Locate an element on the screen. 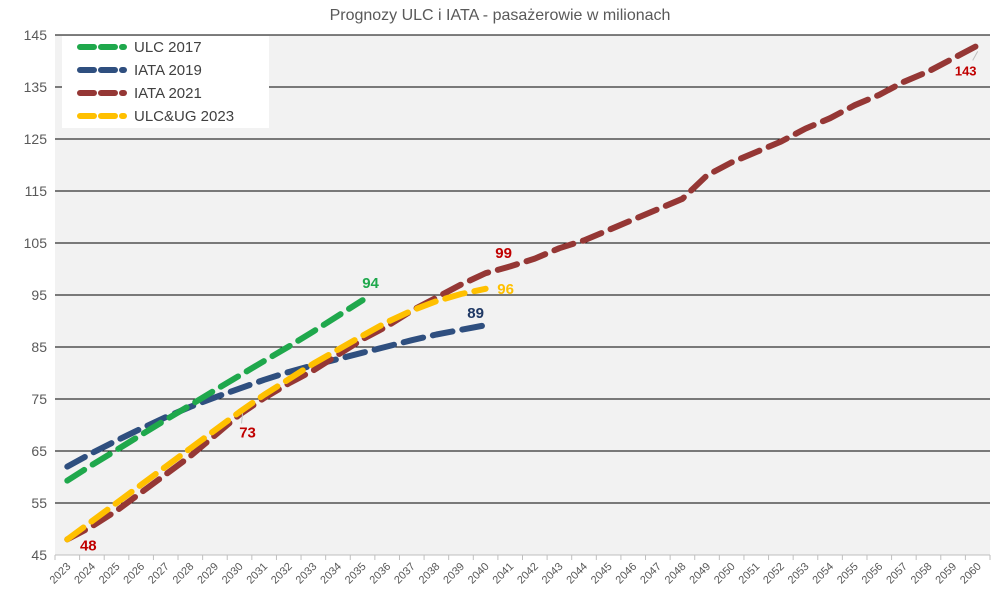 This screenshot has width=1000, height=596. data-label-89: 89 is located at coordinates (475, 313).